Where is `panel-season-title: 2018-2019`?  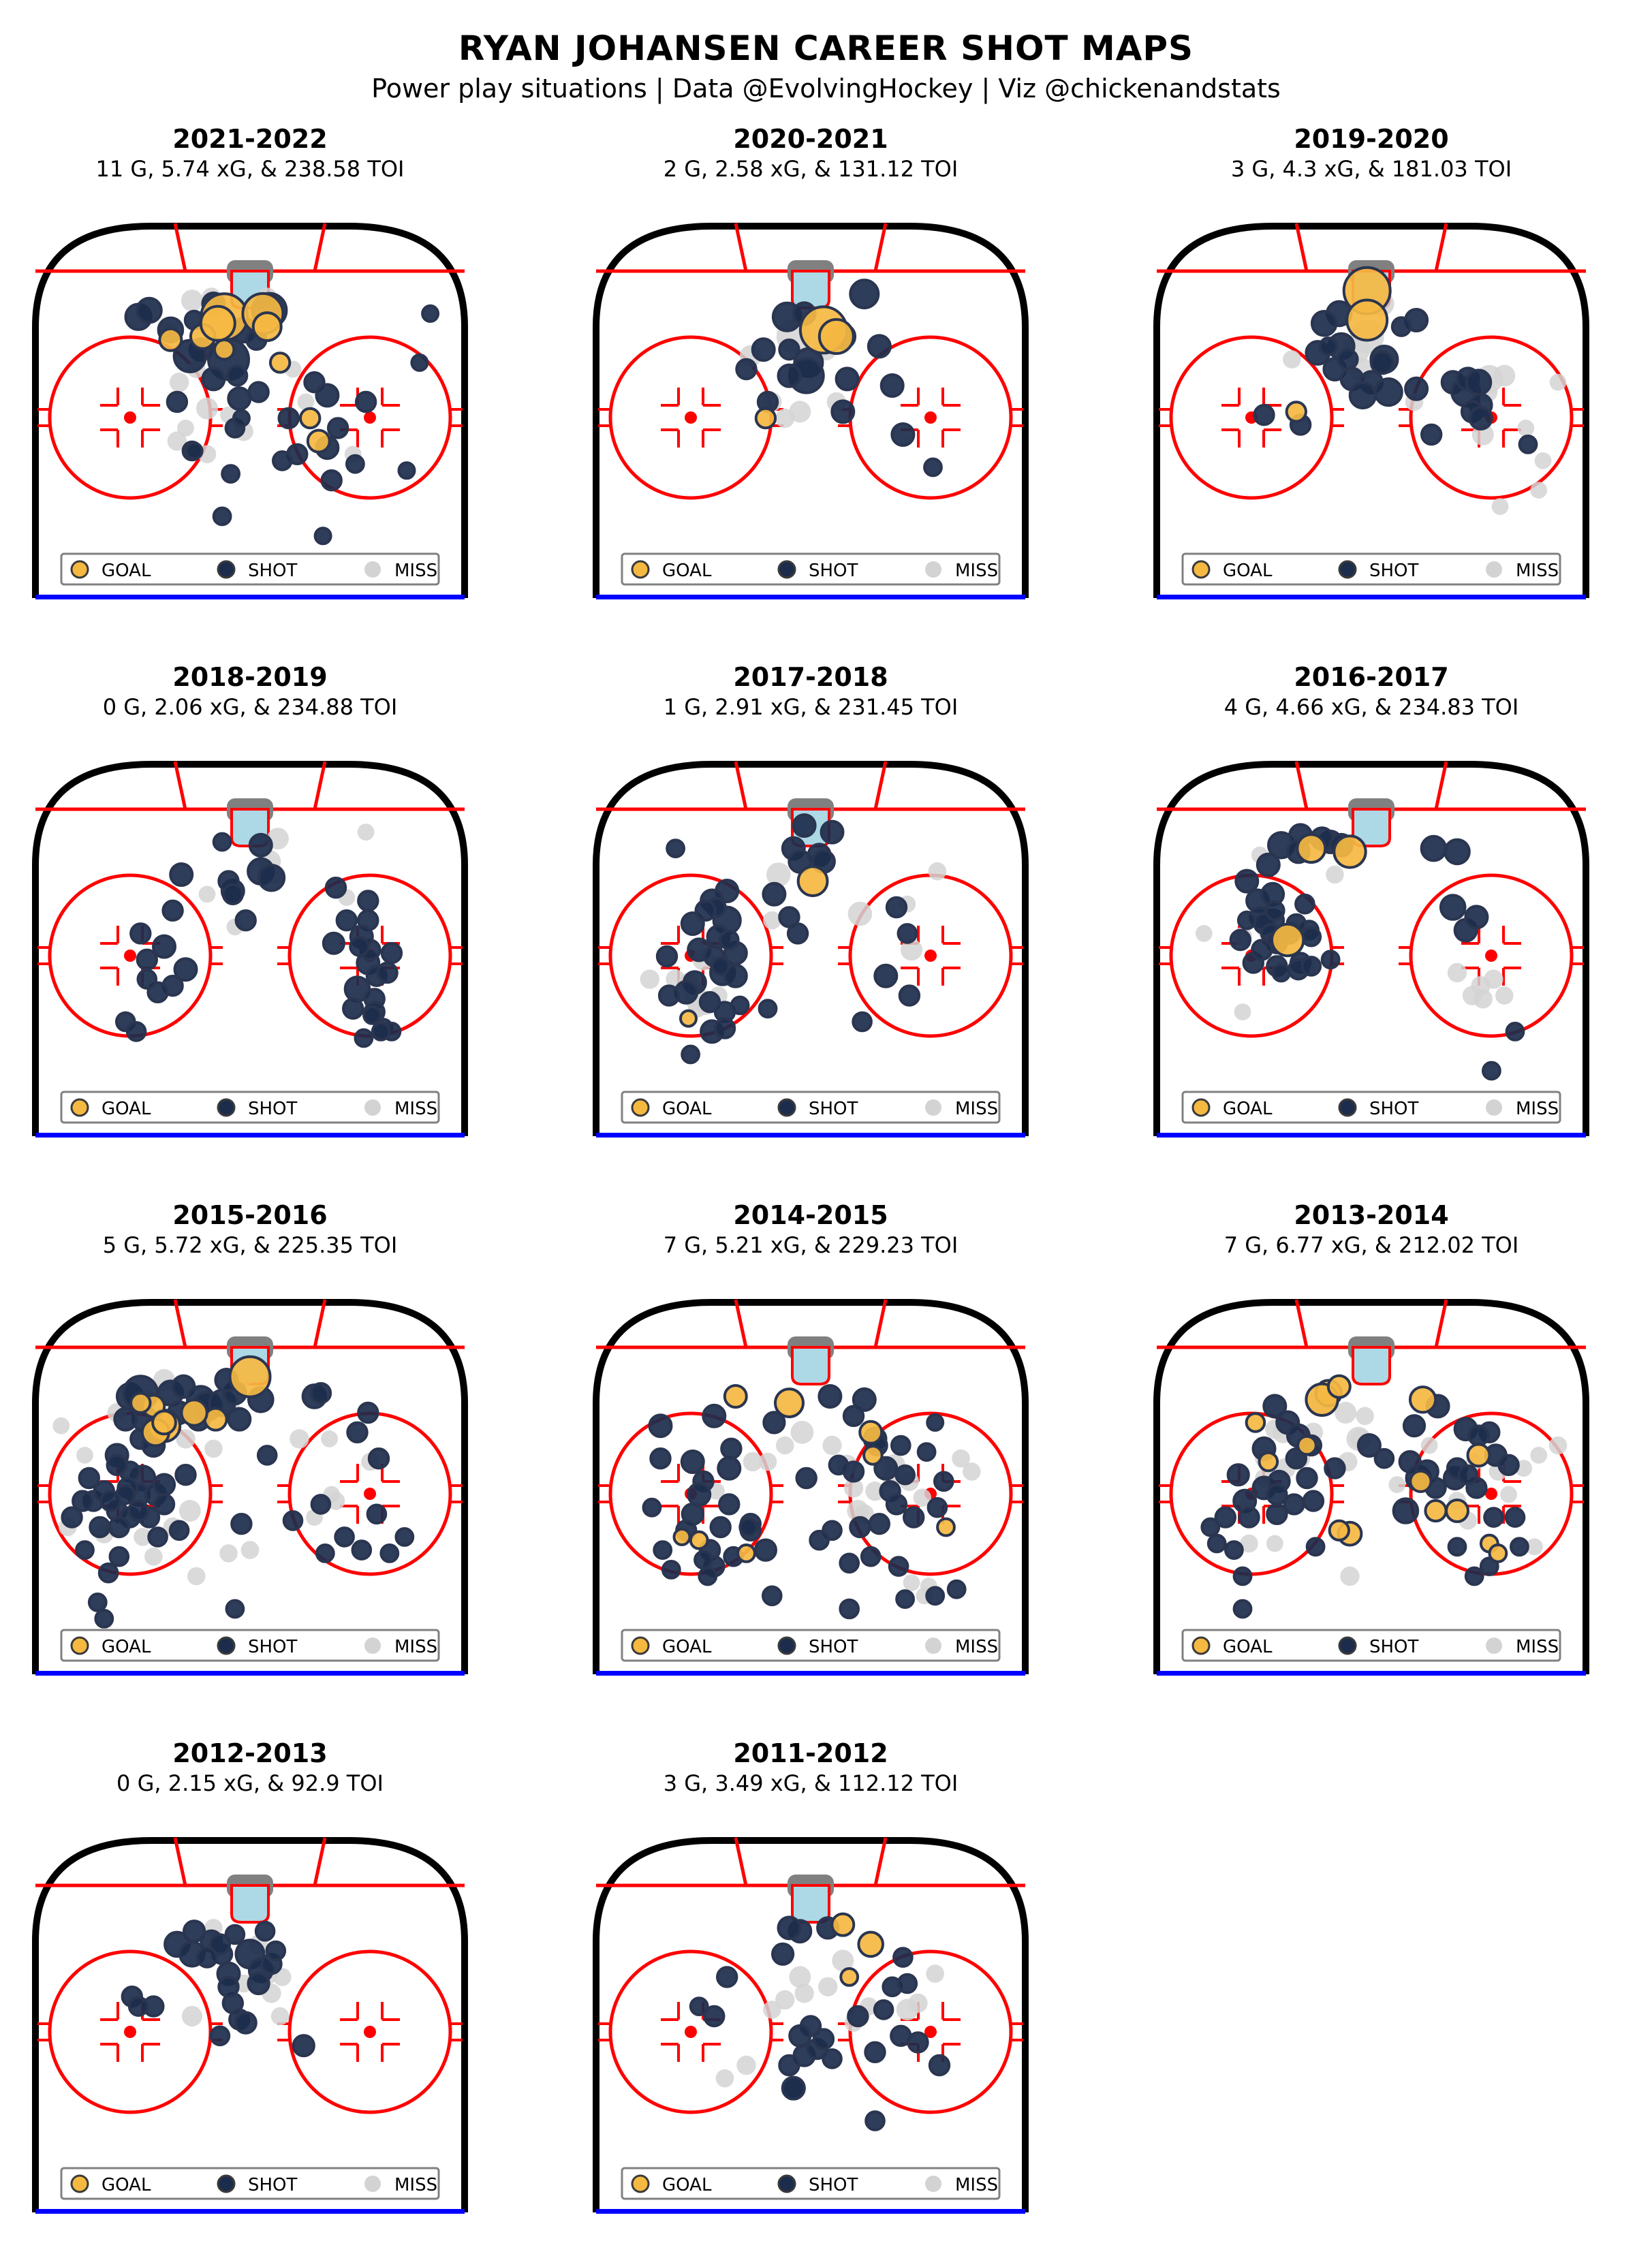
panel-season-title: 2018-2019 is located at coordinates (250, 677).